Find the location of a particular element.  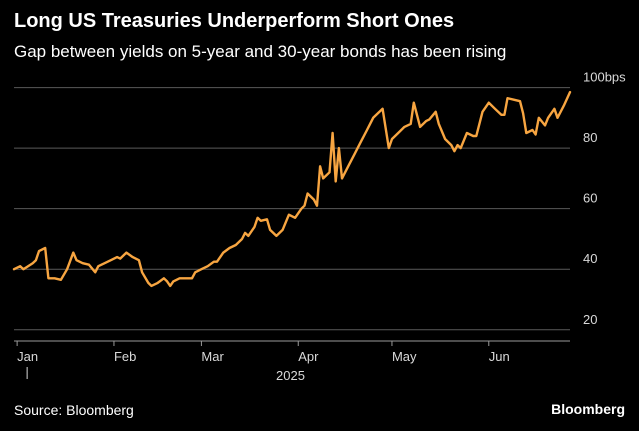

y-tick-label-100: 100bps is located at coordinates (604, 77).